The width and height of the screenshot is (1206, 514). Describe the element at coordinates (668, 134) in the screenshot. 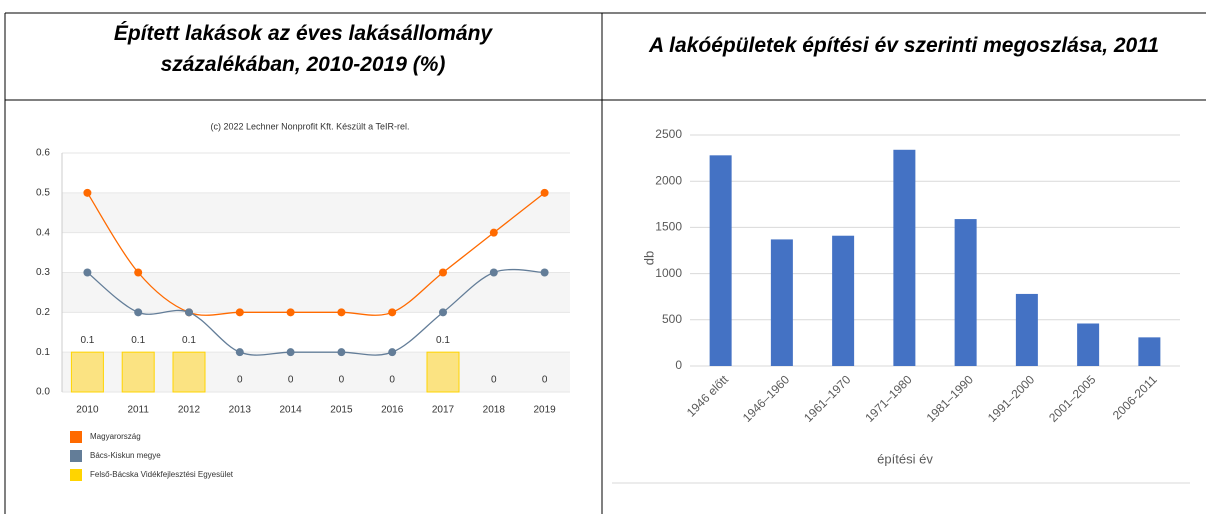

I see `y-tick-label: 2500` at that location.